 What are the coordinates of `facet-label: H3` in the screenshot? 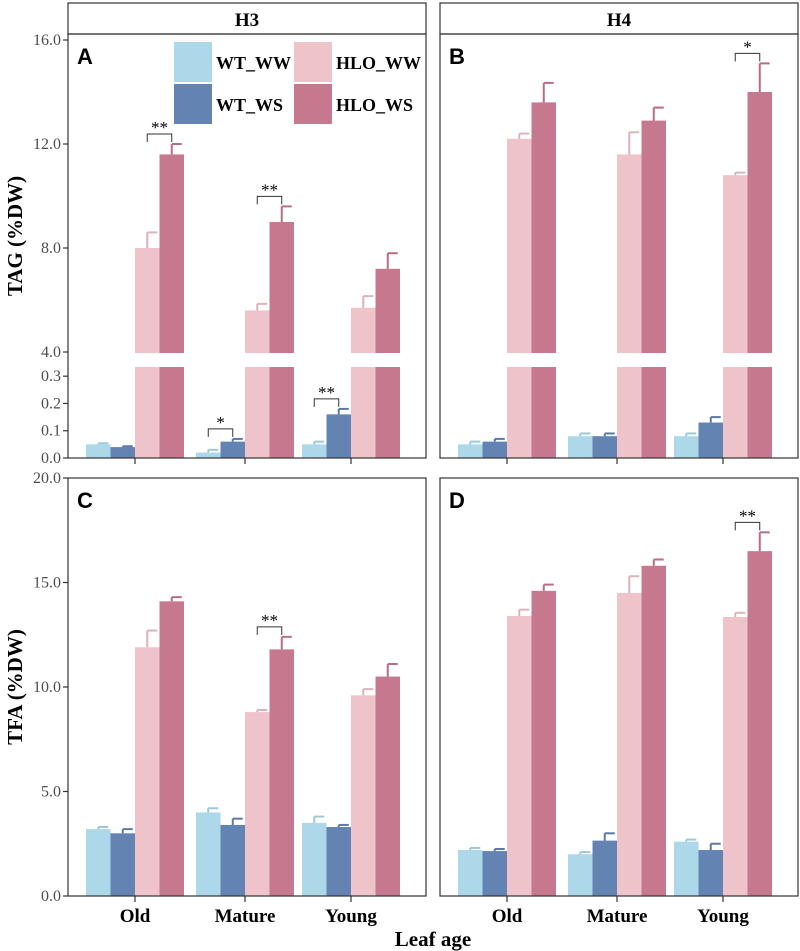 It's located at (247, 20).